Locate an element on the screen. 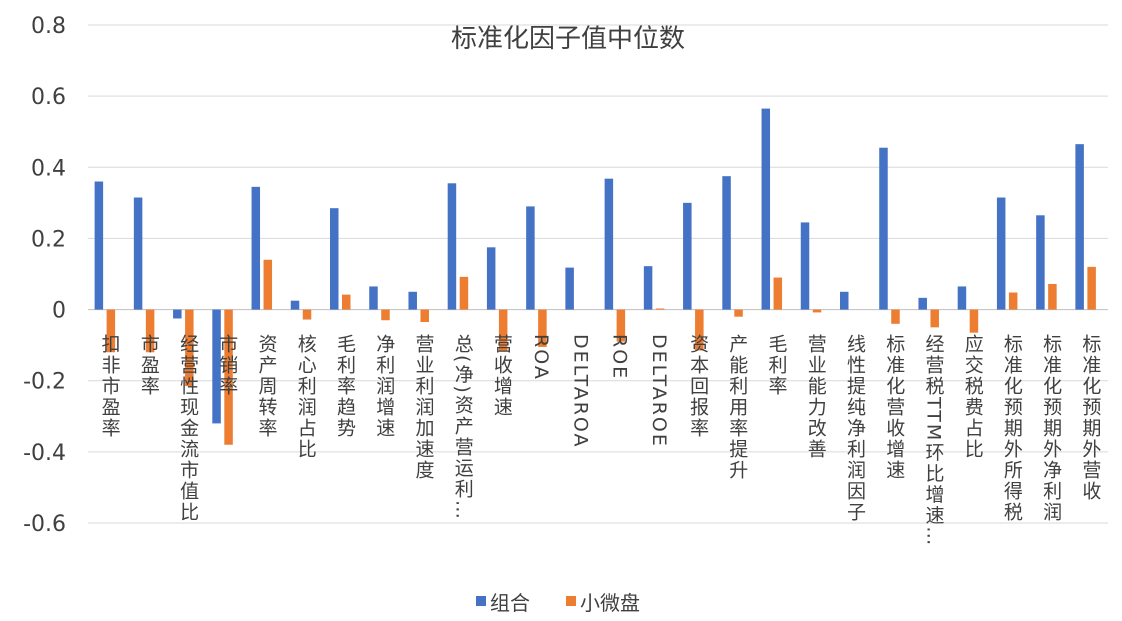  category-label: 经营性现金流市值比 is located at coordinates (188, 428).